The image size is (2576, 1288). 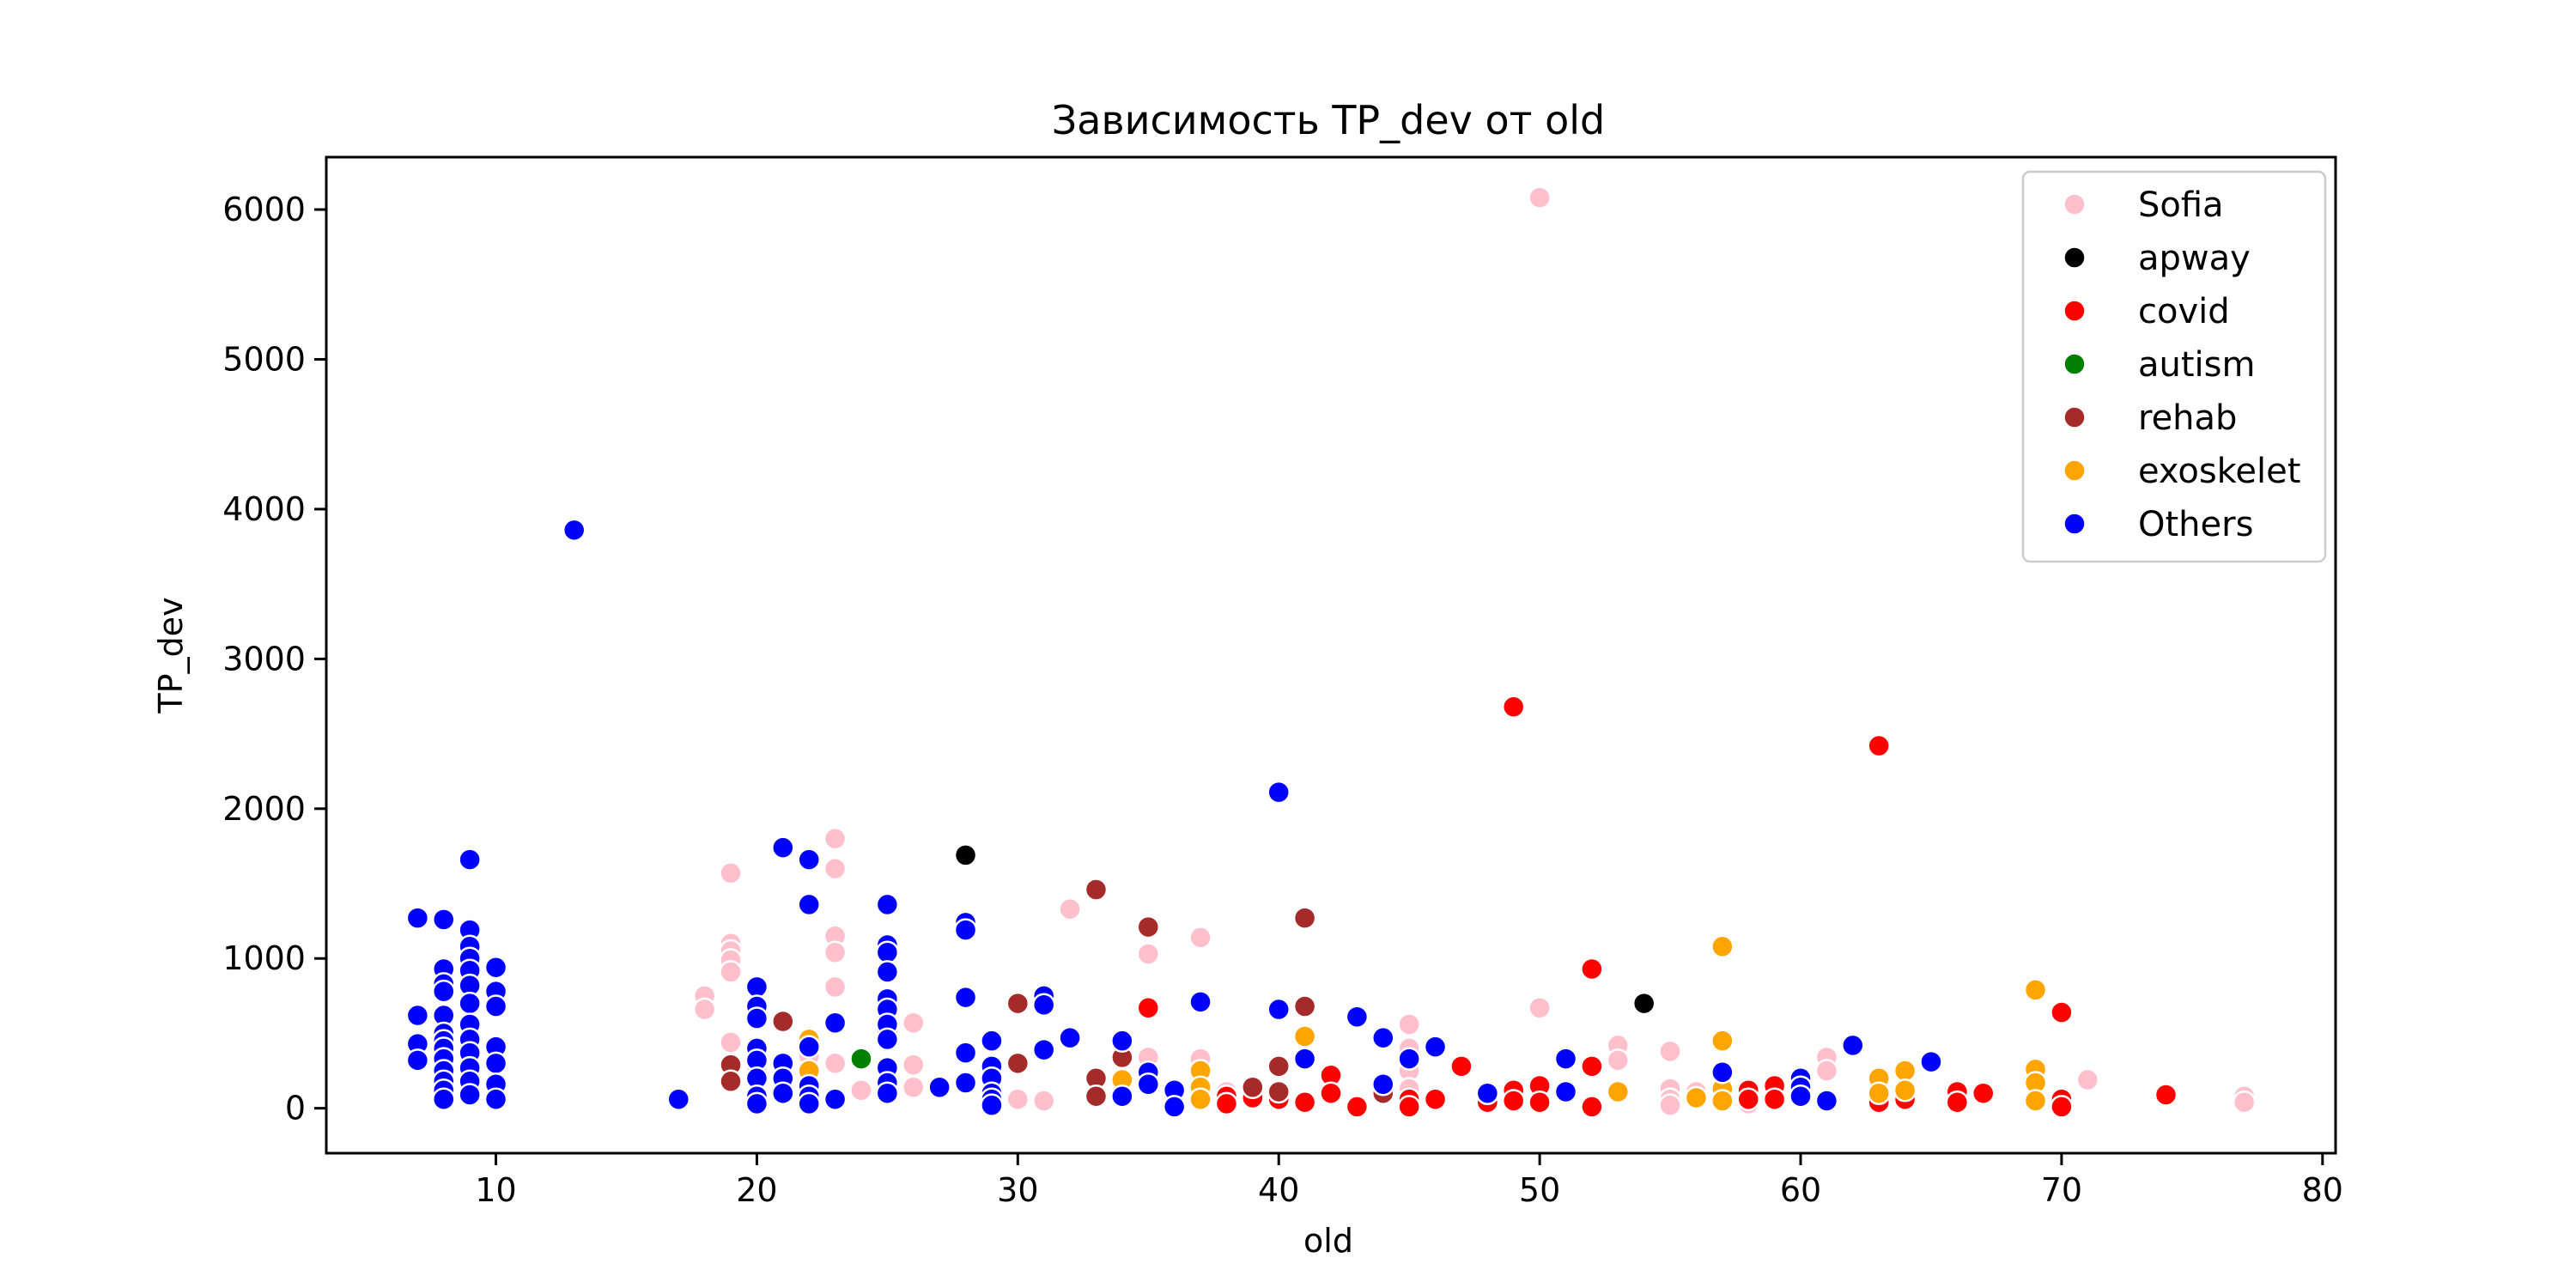 What do you see at coordinates (1539, 1190) in the screenshot?
I see `x-tick-label: 50` at bounding box center [1539, 1190].